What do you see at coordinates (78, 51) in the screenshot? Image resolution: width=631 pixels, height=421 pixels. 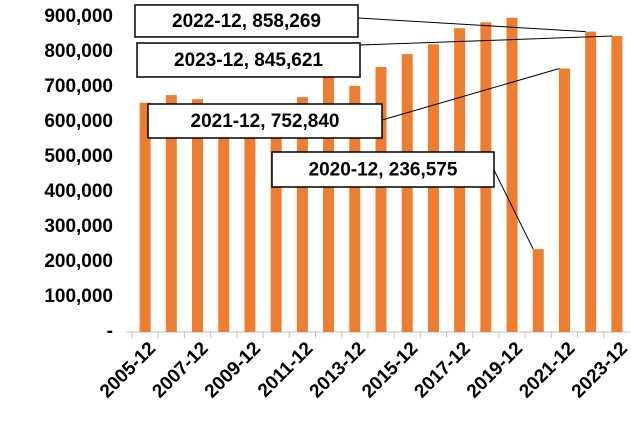 I see `y-tick-label: 800,000` at bounding box center [78, 51].